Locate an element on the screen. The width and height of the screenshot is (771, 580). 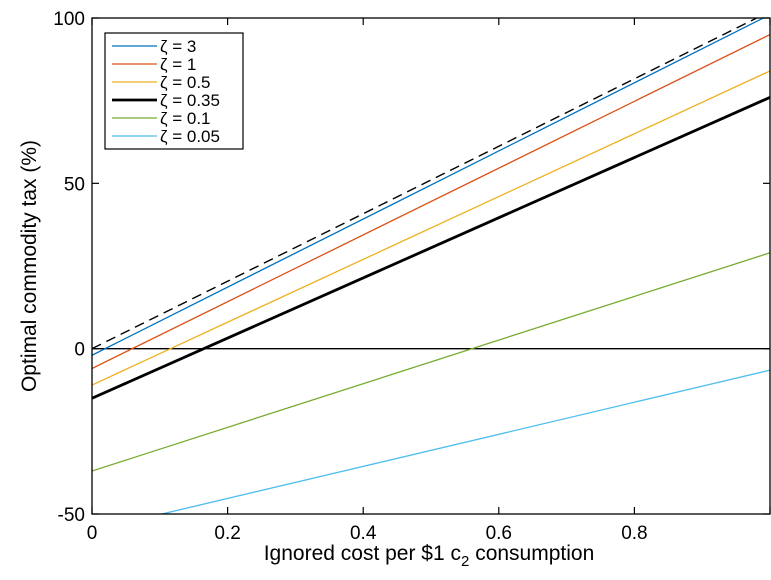
x-tick-label: 0.4 is located at coordinates (363, 533).